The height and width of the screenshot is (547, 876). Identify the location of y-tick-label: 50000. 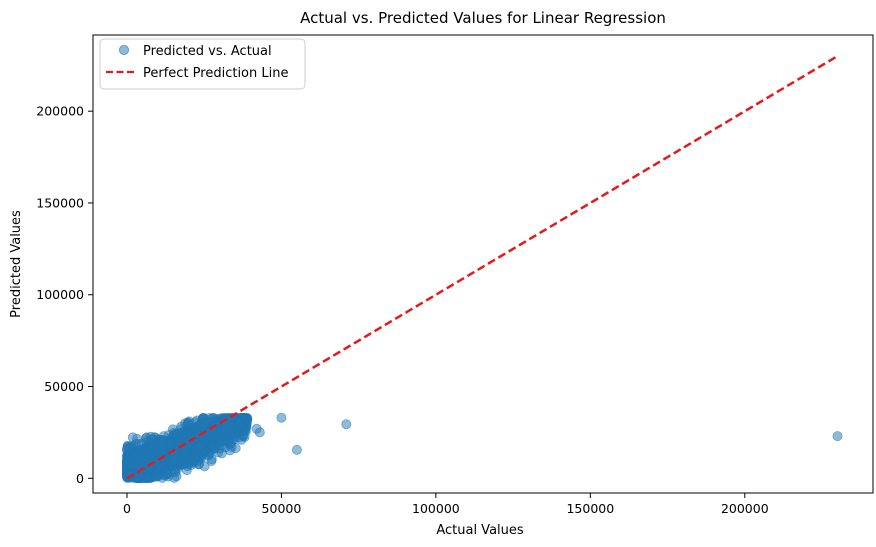
(64, 386).